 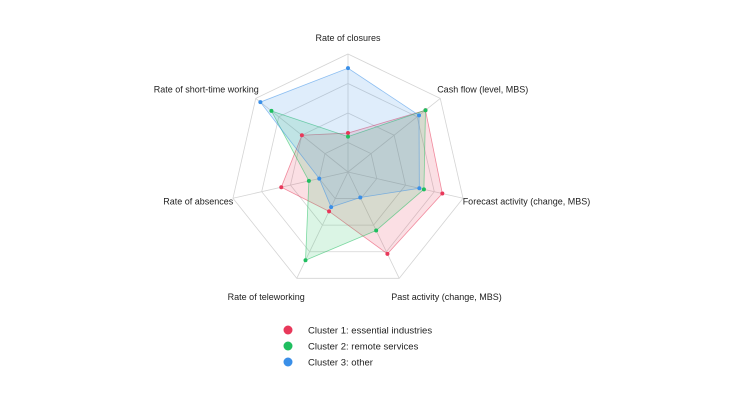 What do you see at coordinates (360, 197) in the screenshot?
I see `point-cluster-3-past-activity-change-mbs` at bounding box center [360, 197].